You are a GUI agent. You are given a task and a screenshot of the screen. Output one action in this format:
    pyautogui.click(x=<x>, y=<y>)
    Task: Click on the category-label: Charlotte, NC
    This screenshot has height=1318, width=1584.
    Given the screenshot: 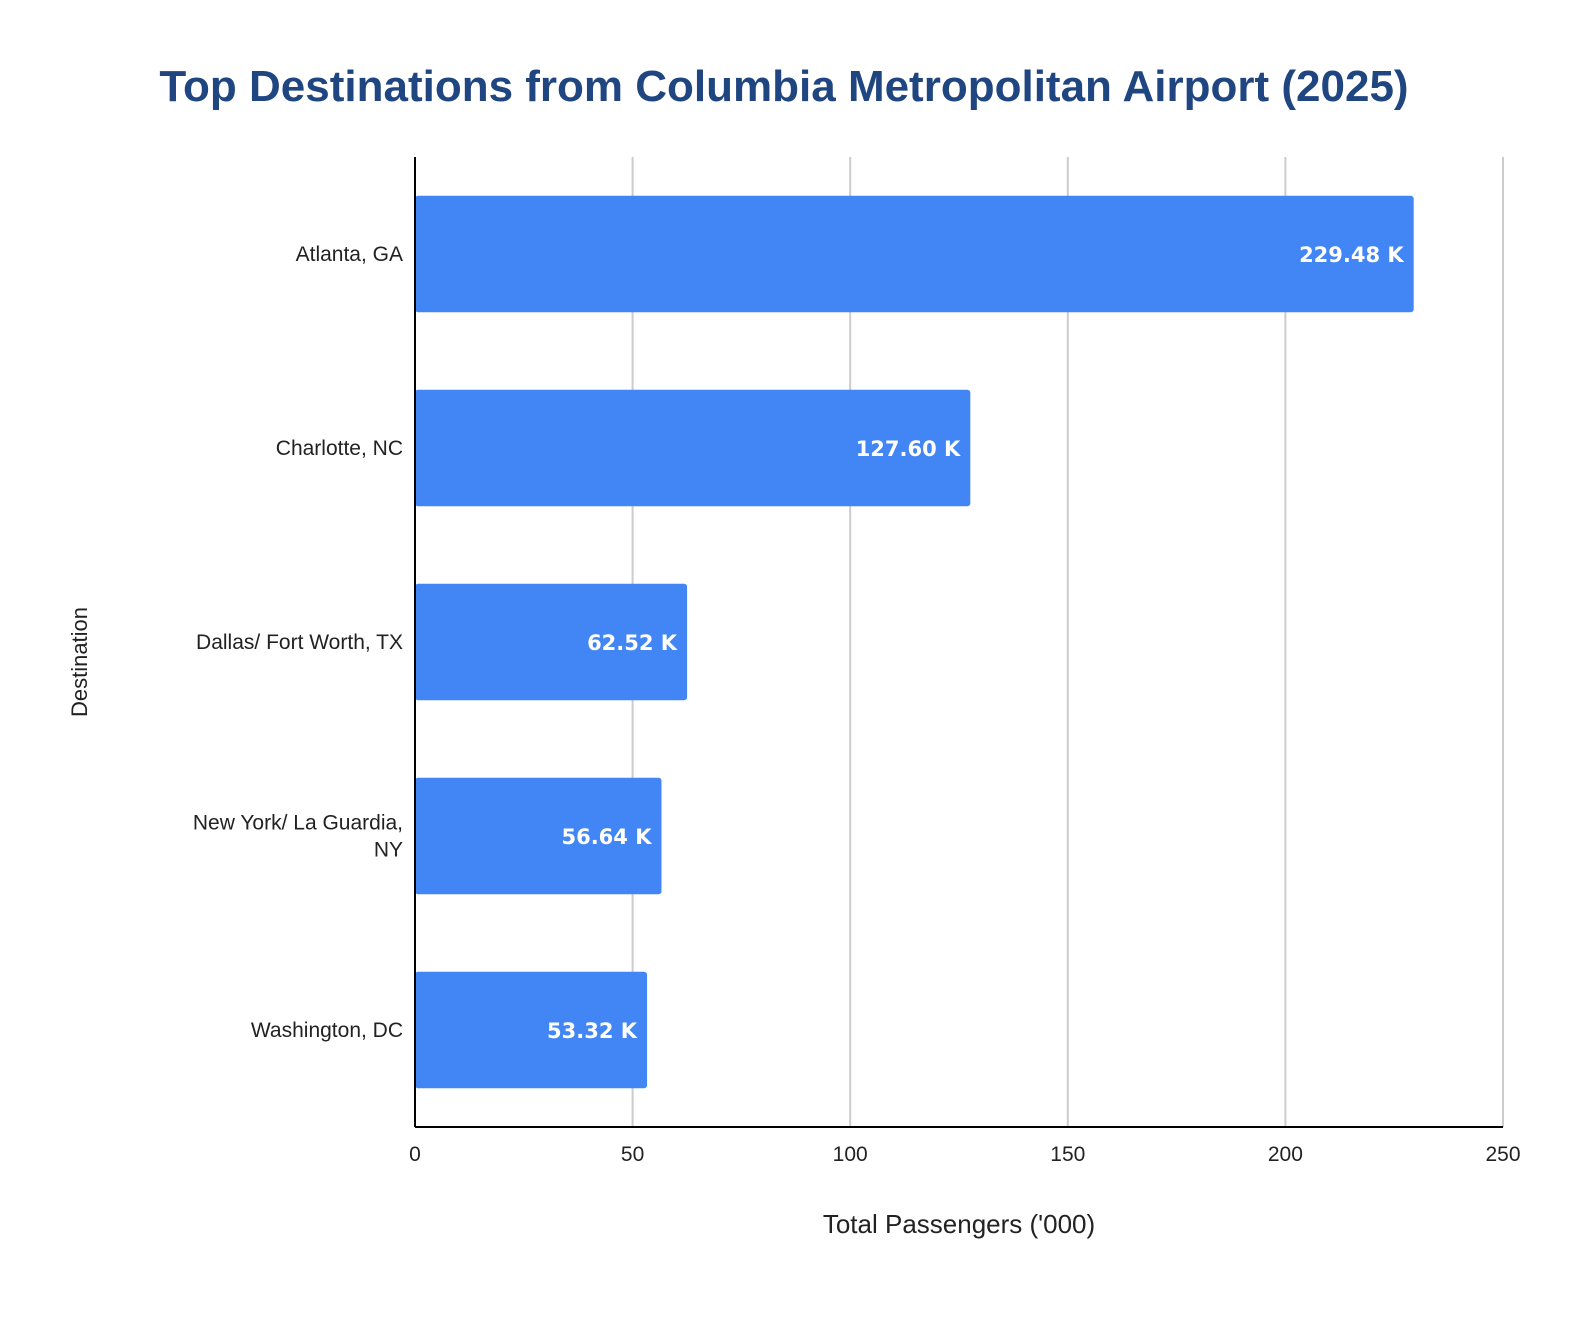 What is the action you would take?
    pyautogui.click(x=339, y=448)
    